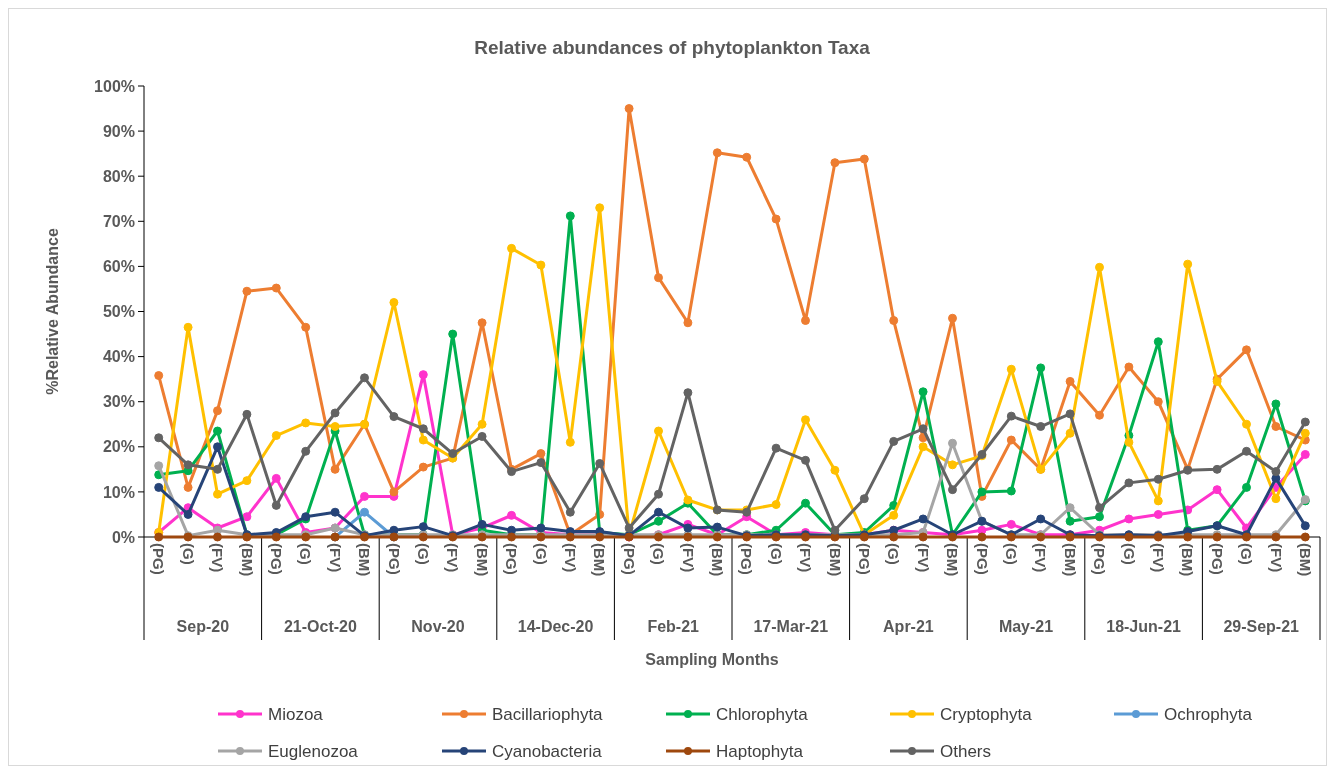  Describe the element at coordinates (1208, 714) in the screenshot. I see `legend-label: Ochrophyta` at that location.